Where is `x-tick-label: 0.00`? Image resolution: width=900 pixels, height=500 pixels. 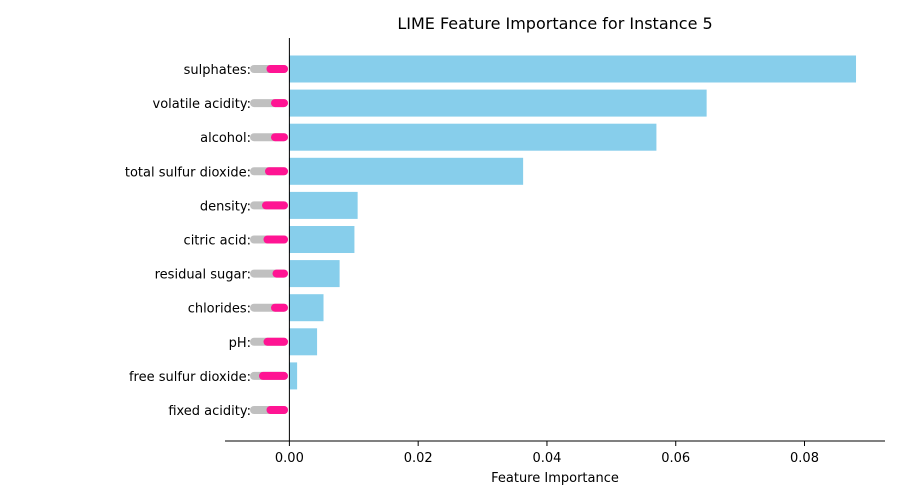
x-tick-label: 0.00 is located at coordinates (289, 458).